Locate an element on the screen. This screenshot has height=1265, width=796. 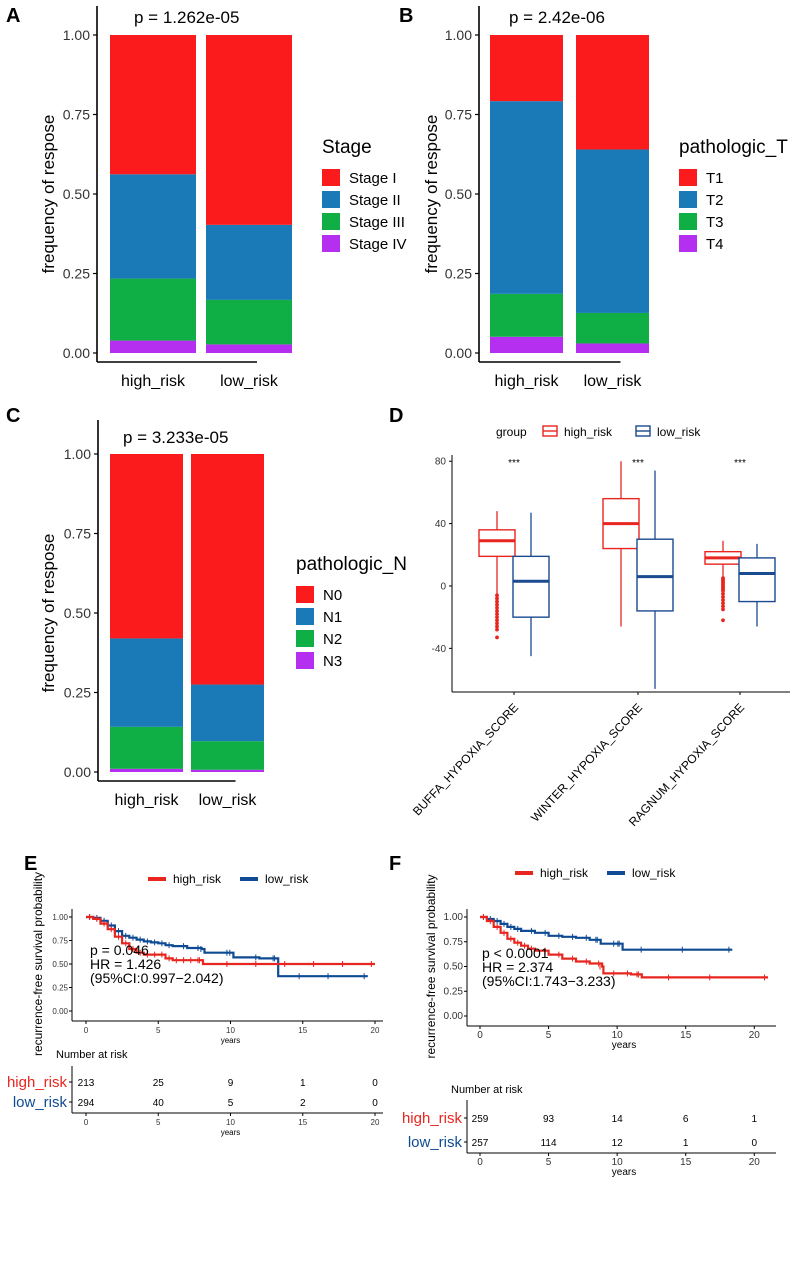
y-axis-title: frequency of respose is located at coordinates (48, 194).